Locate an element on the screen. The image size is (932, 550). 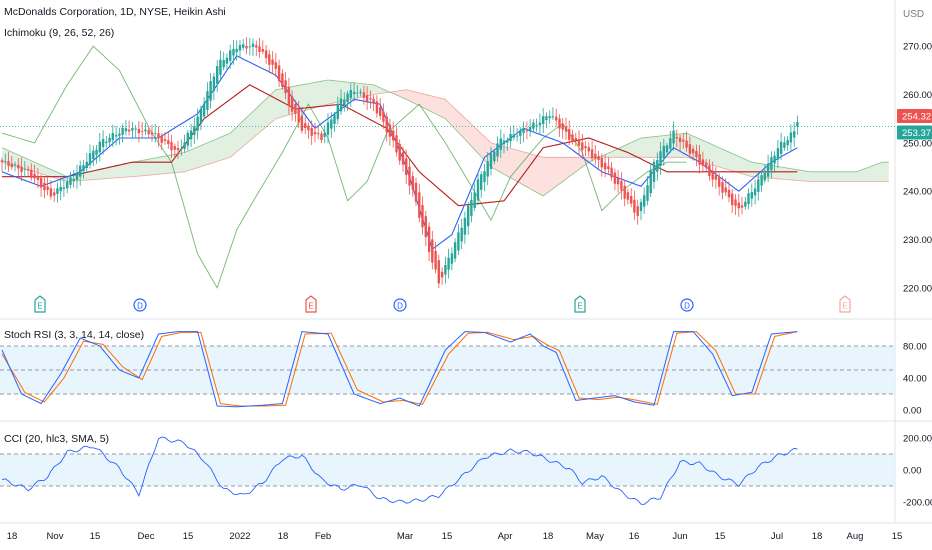
time-tick-label: 2022 is located at coordinates (239, 536).